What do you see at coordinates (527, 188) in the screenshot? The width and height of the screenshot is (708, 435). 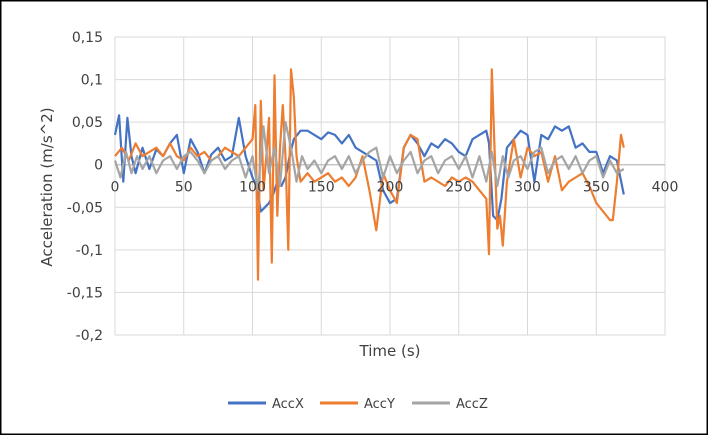 I see `x-tick-label: 300` at bounding box center [527, 188].